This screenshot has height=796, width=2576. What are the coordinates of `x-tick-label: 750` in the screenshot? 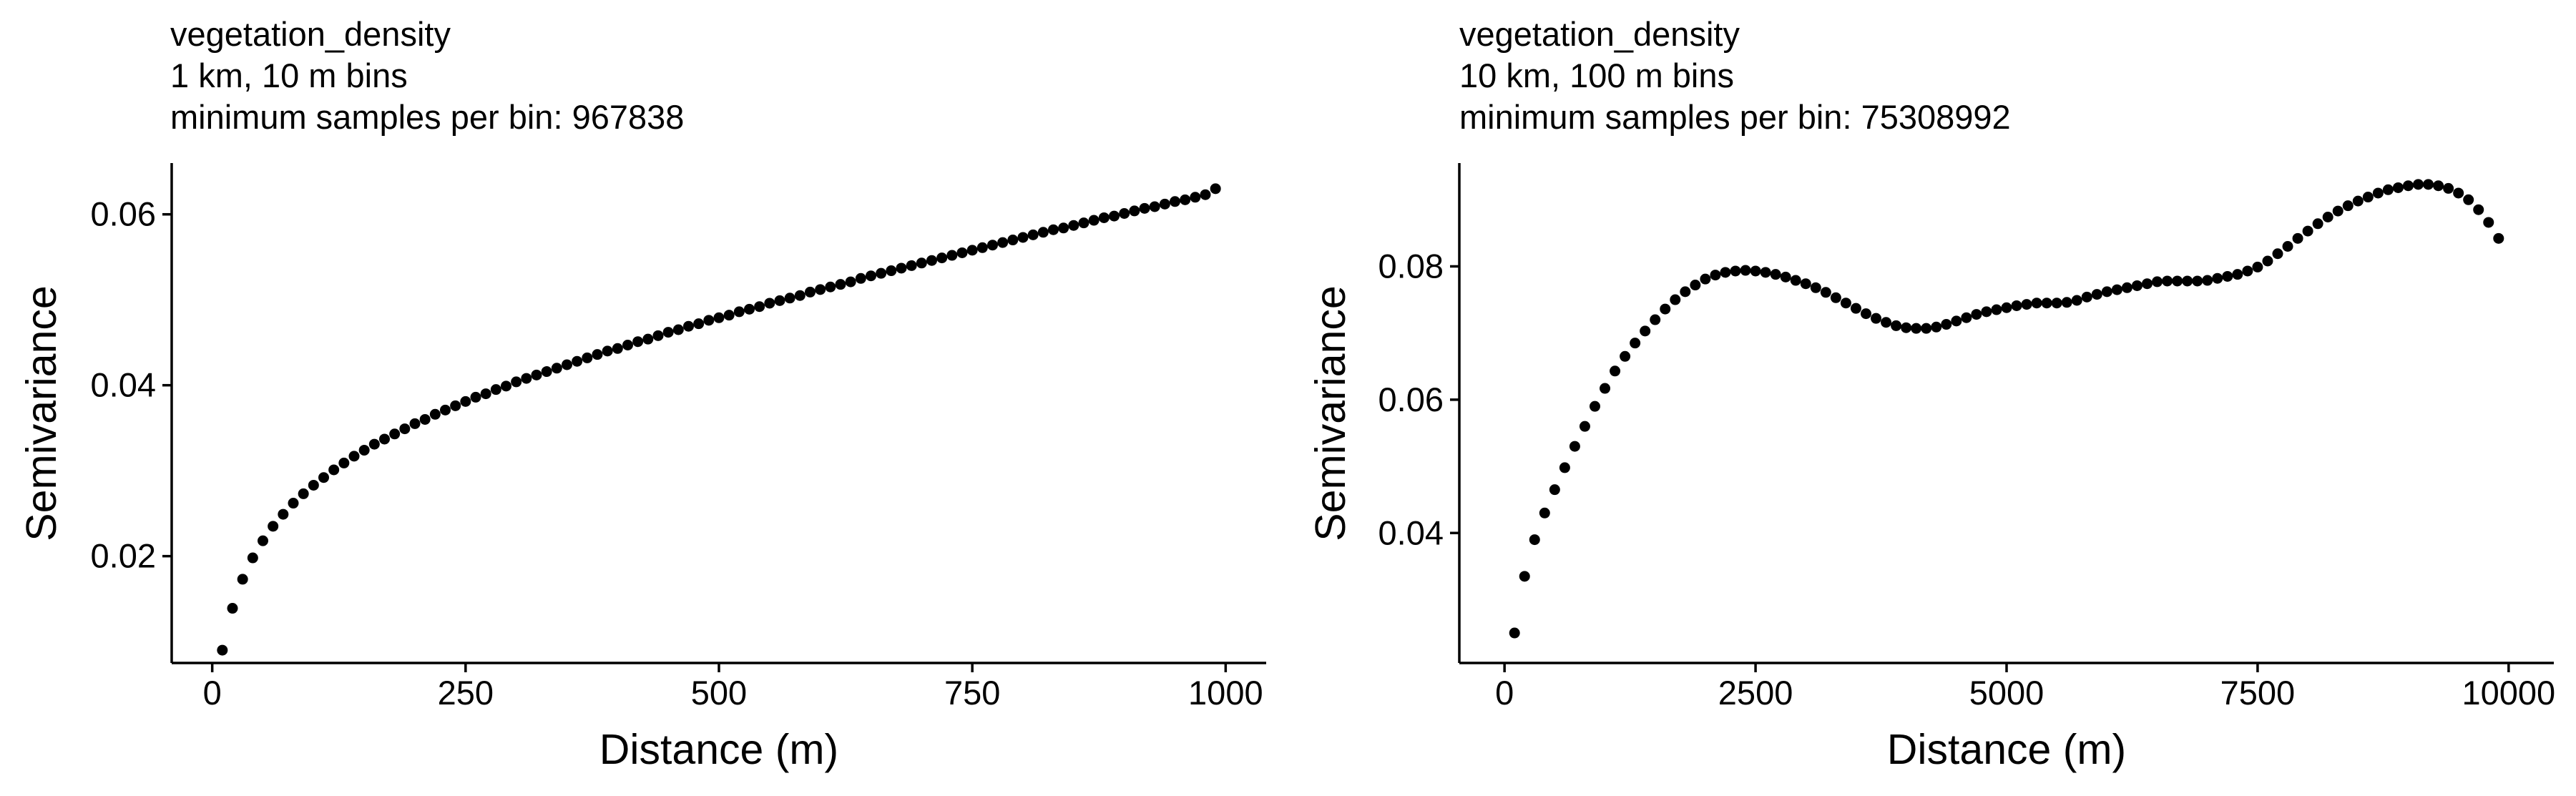 It's located at (972, 693).